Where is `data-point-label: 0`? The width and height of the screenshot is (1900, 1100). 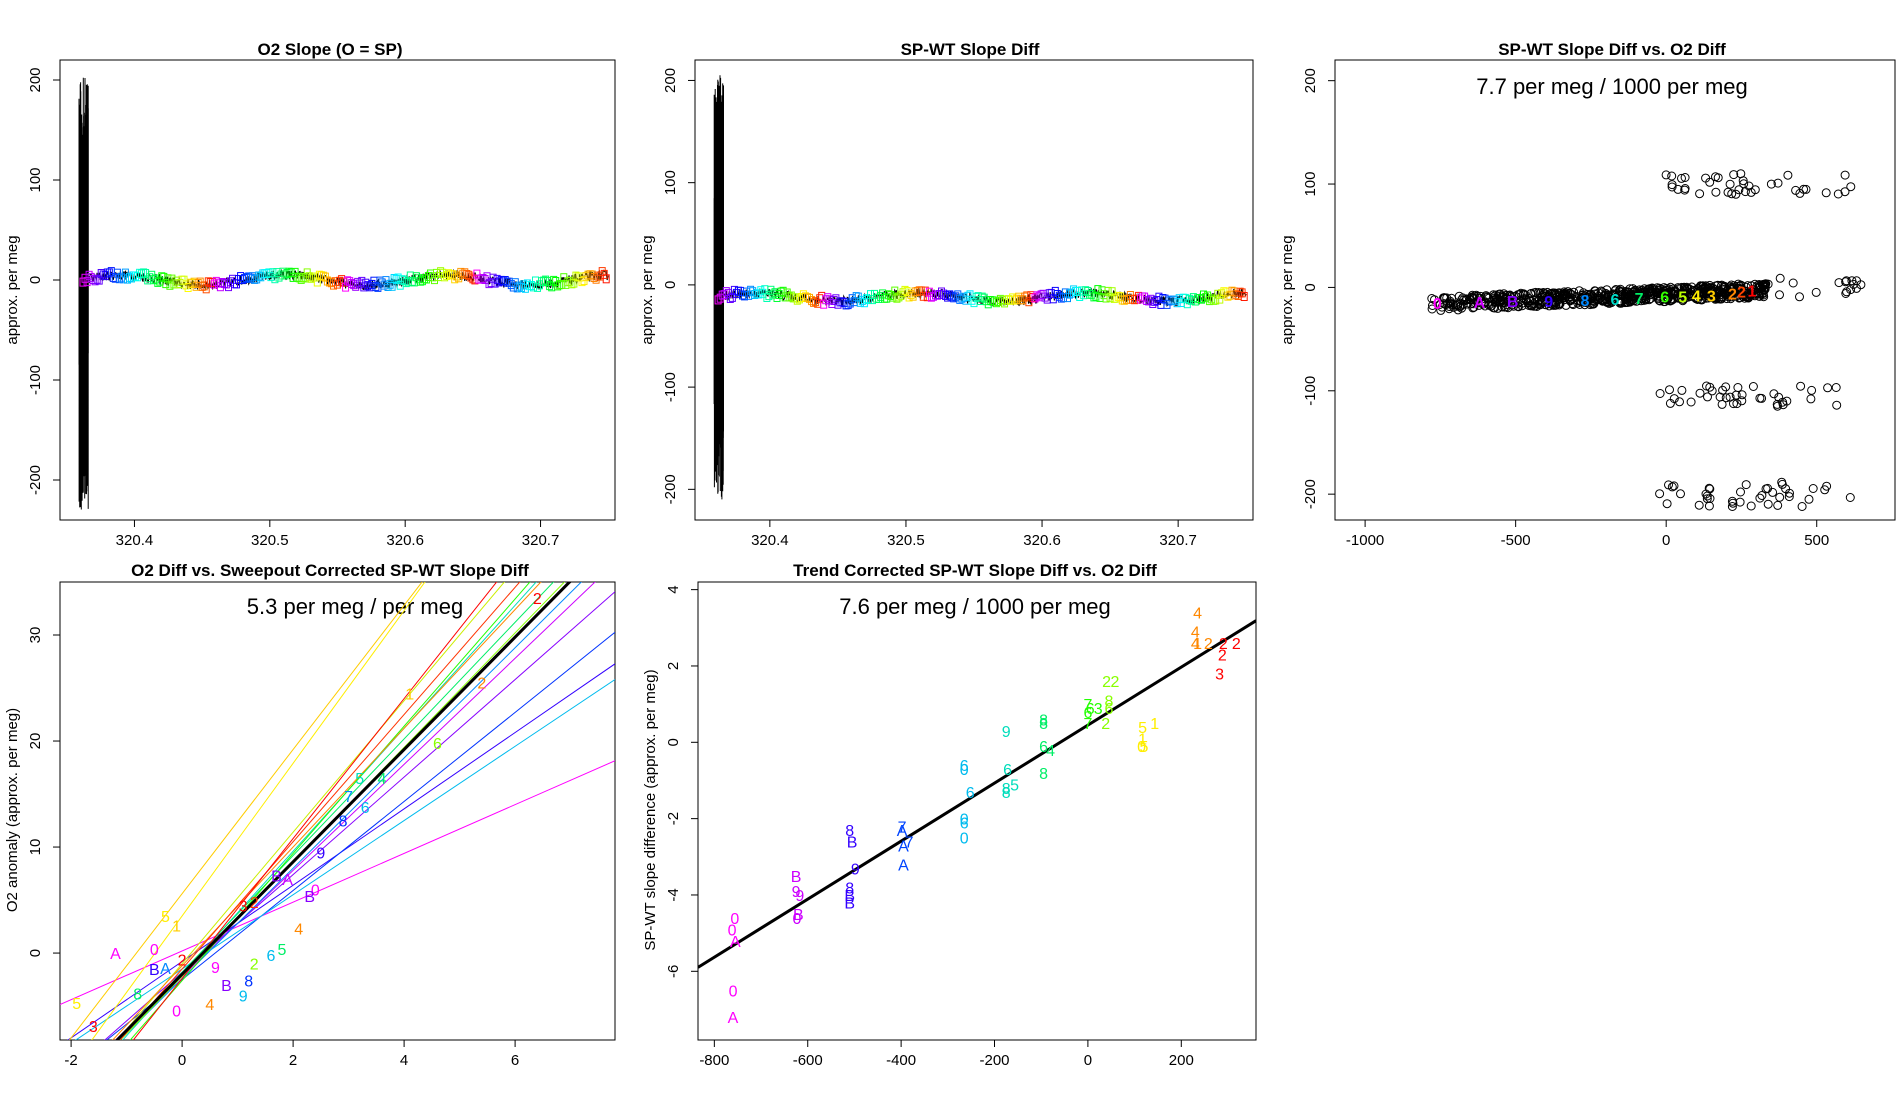 data-point-label: 0 is located at coordinates (797, 919).